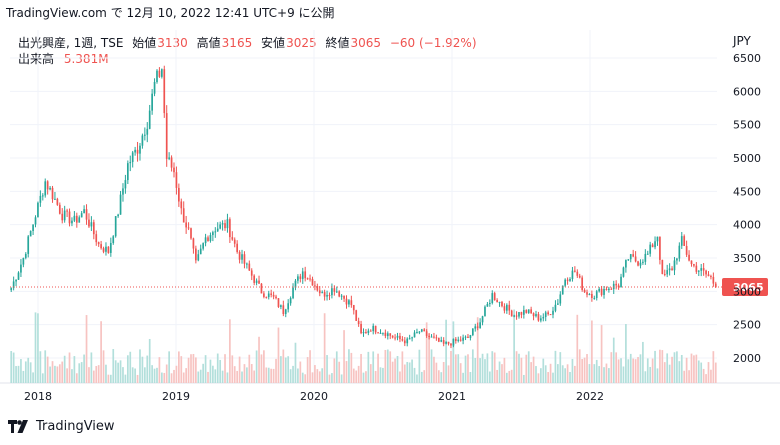 The width and height of the screenshot is (780, 445). What do you see at coordinates (452, 396) in the screenshot?
I see `x-tick-label: 2021` at bounding box center [452, 396].